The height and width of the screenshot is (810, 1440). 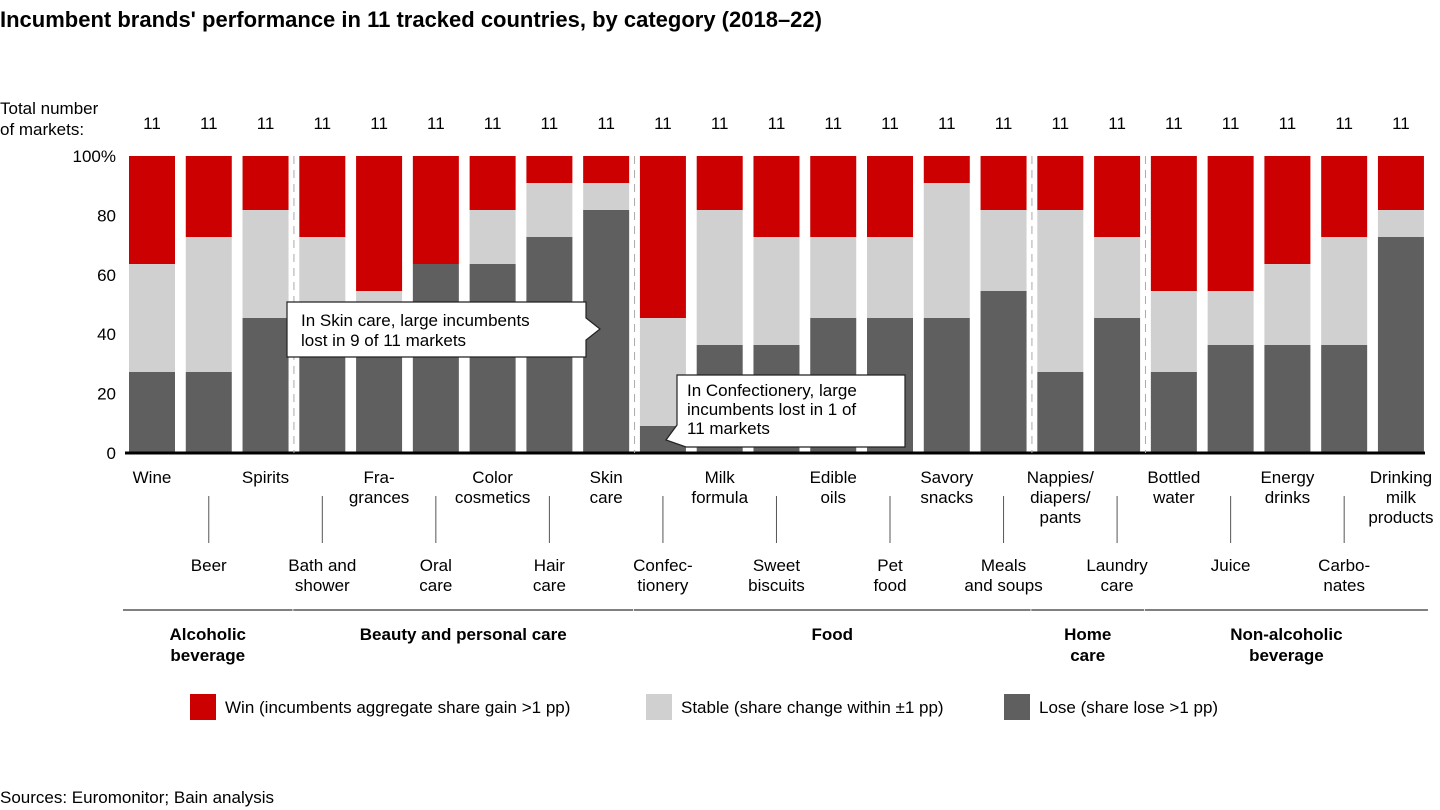 What do you see at coordinates (322, 575) in the screenshot?
I see `category-label: Bath and shower` at bounding box center [322, 575].